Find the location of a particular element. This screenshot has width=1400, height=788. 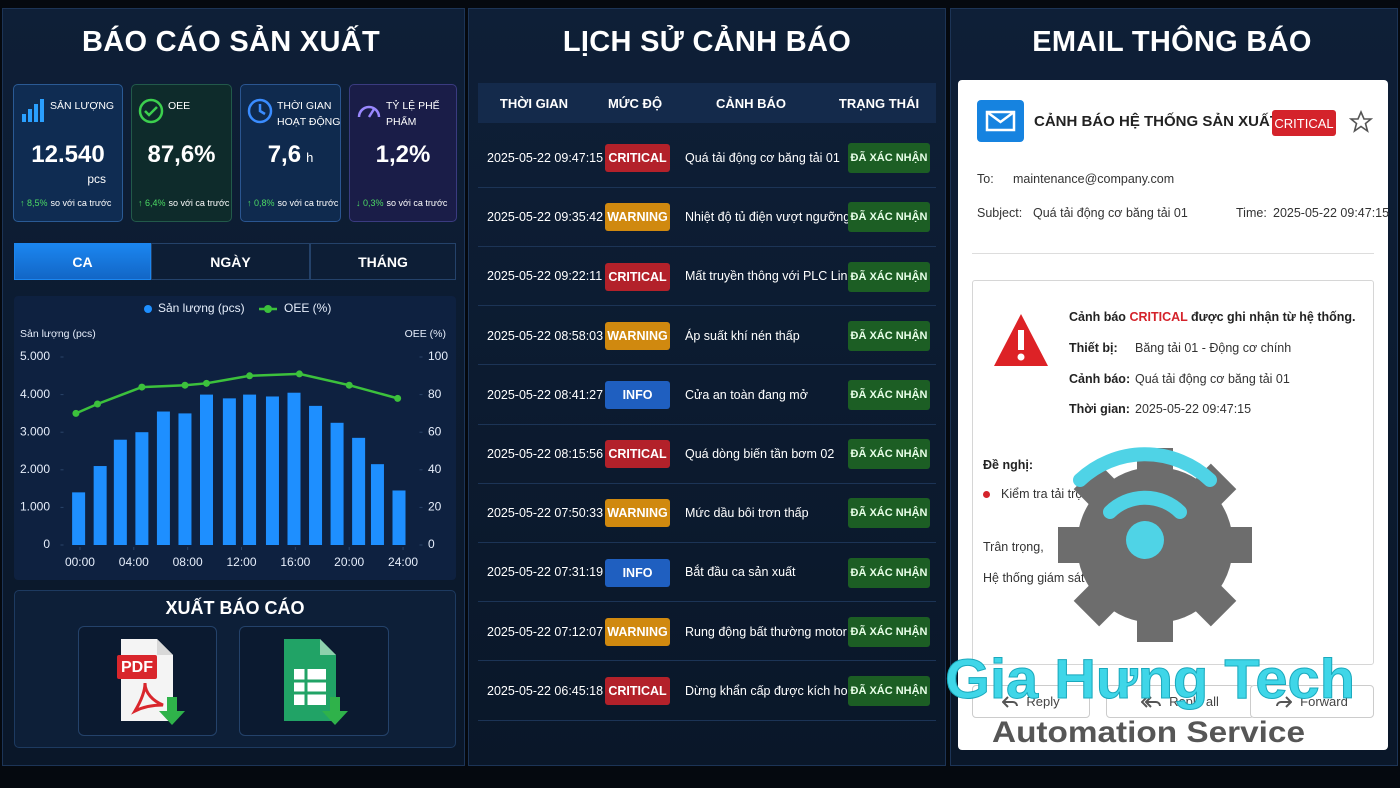

wifi-arc is located at coordinates (1145, 467).